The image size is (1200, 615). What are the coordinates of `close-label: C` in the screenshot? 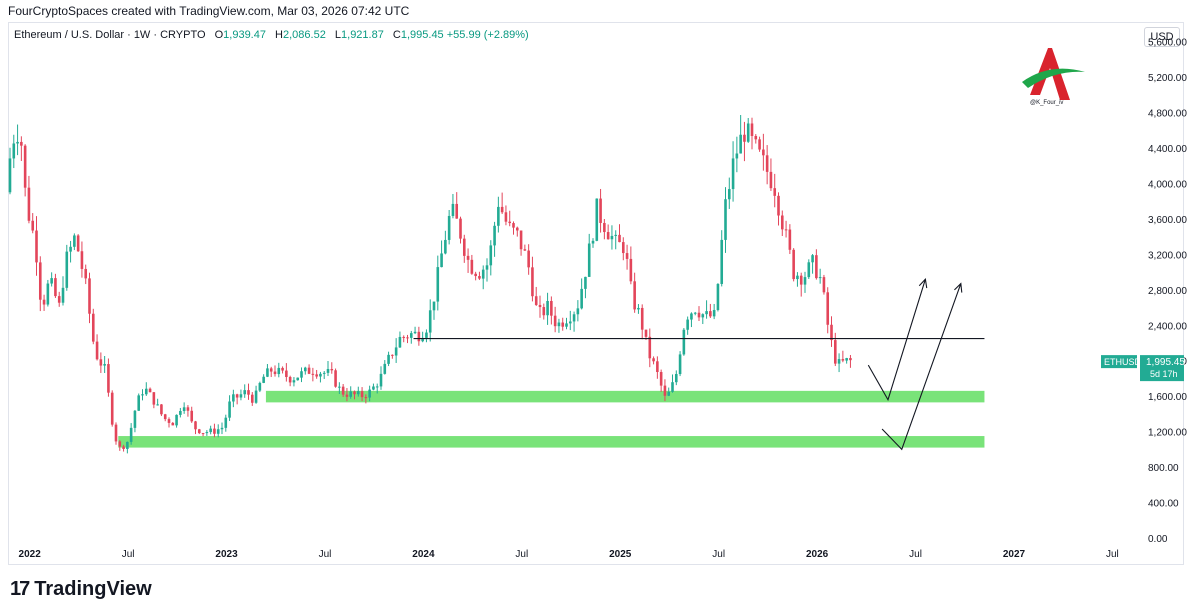 It's located at (396, 35).